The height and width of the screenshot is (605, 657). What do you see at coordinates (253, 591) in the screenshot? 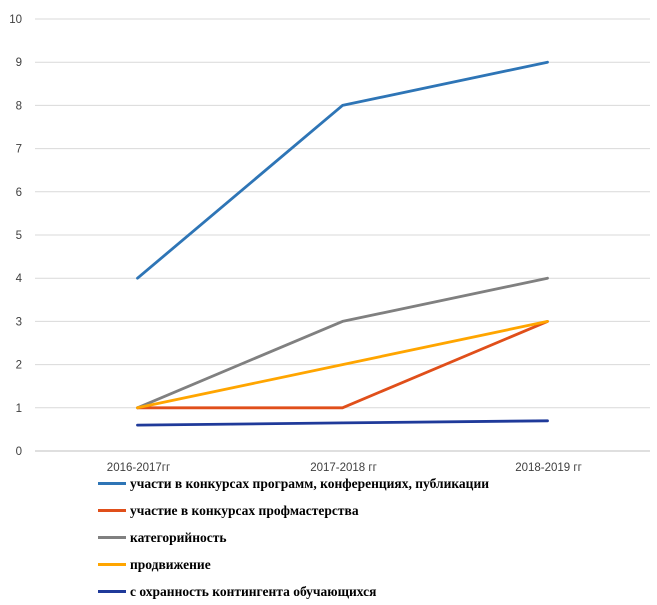
I see `legend-label: с охранность контингента обучающихся` at bounding box center [253, 591].